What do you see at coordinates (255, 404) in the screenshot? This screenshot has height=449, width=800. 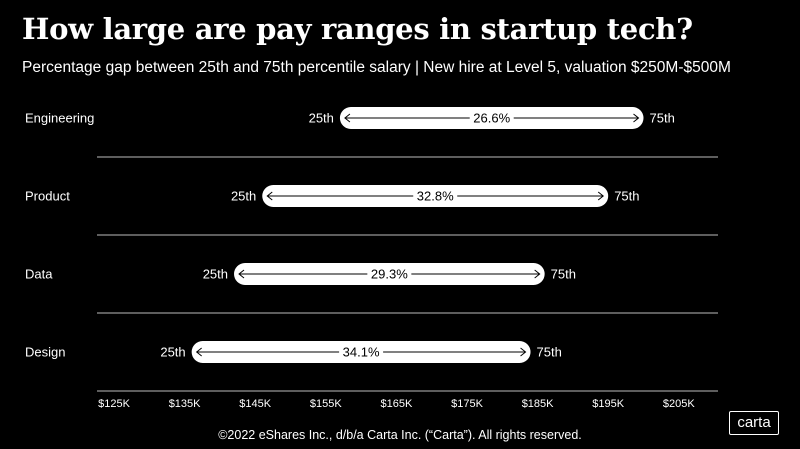 I see `x-tick-label: $145K` at bounding box center [255, 404].